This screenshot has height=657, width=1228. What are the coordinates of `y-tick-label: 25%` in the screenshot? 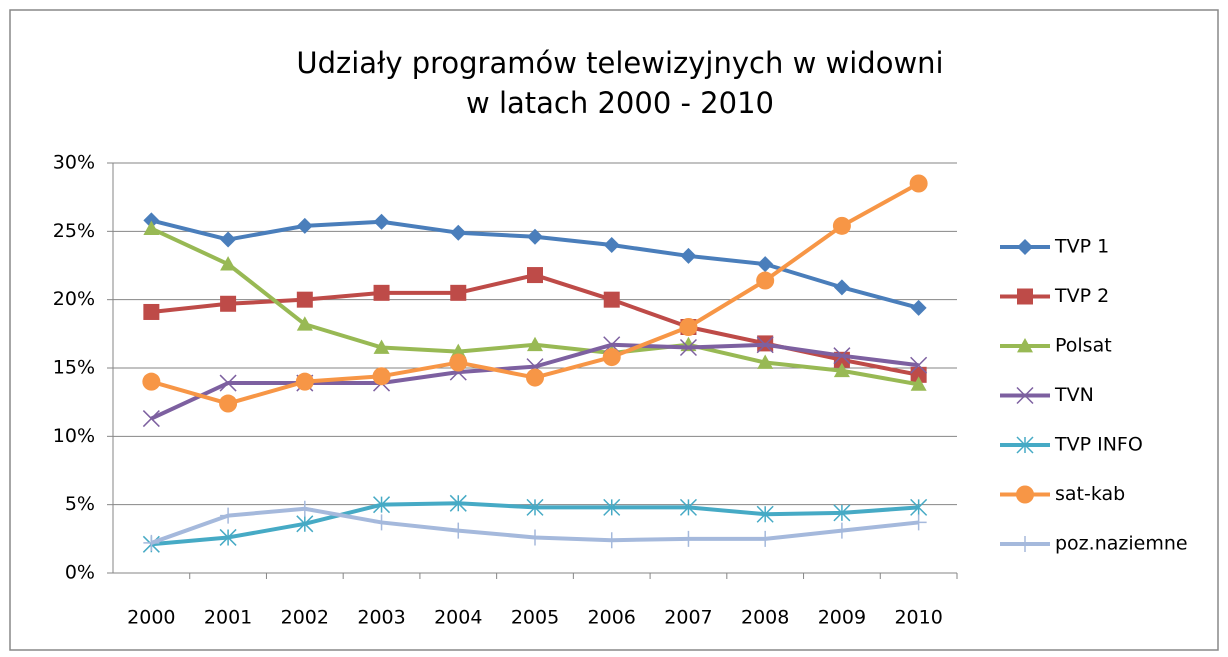 It's located at (74, 231).